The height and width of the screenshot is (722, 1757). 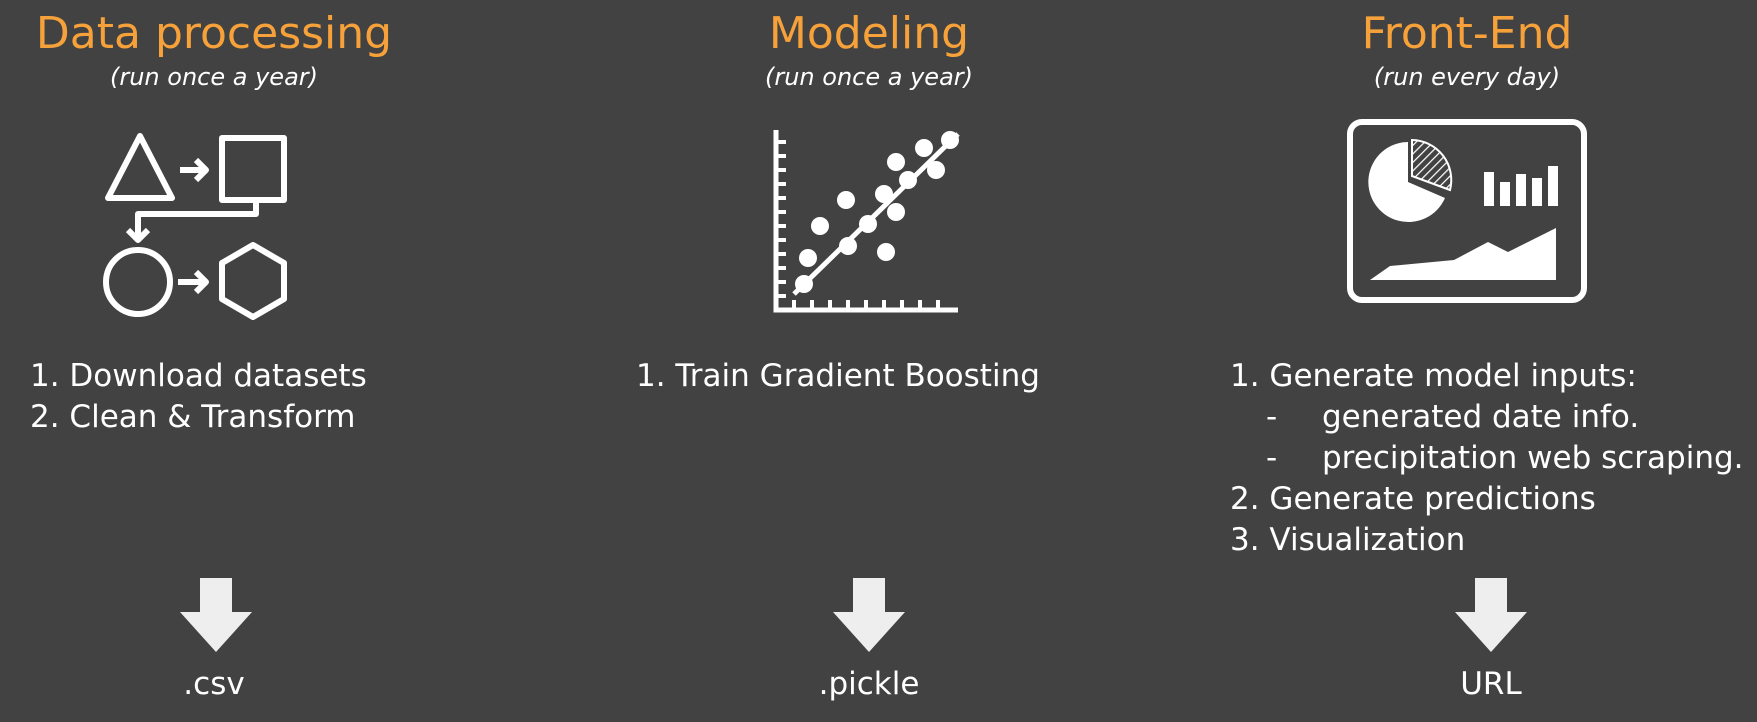 I want to click on list-item: 2. Clean & Transform, so click(x=193, y=417).